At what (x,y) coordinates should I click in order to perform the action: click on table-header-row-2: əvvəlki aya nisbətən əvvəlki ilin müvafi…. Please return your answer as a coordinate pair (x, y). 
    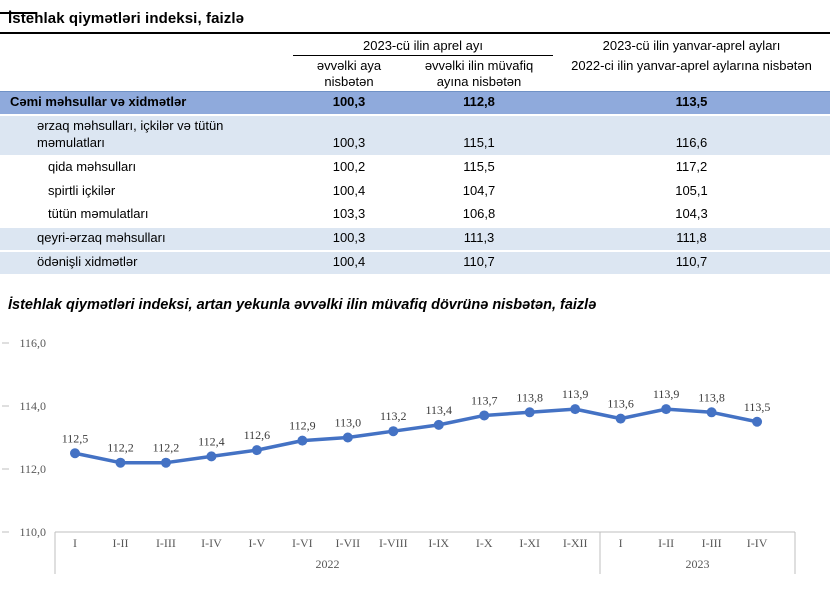
    Looking at the image, I should click on (415, 74).